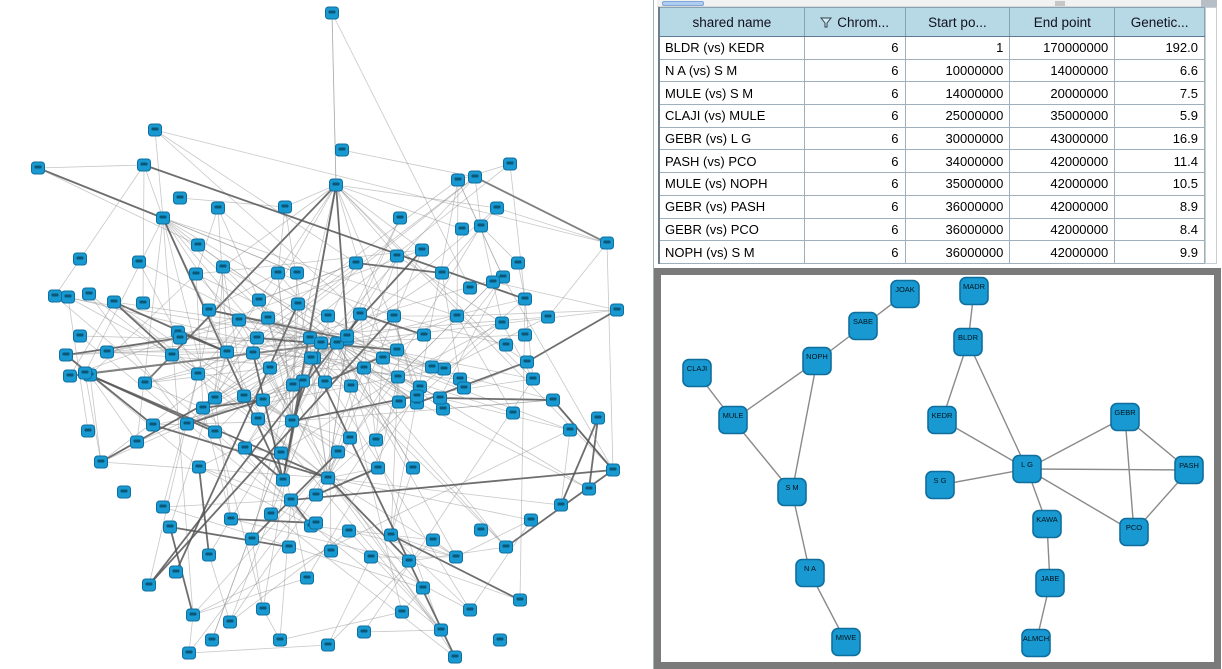  Describe the element at coordinates (931, 229) in the screenshot. I see `table-row: GEBR (vs) PCO 6 36000000 42000000 8.4` at that location.